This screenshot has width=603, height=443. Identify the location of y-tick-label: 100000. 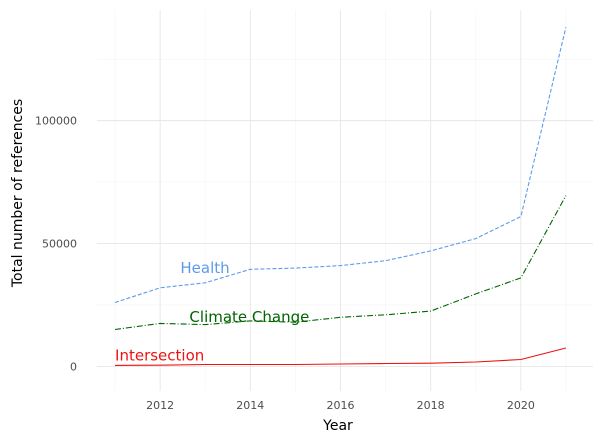
(56, 121).